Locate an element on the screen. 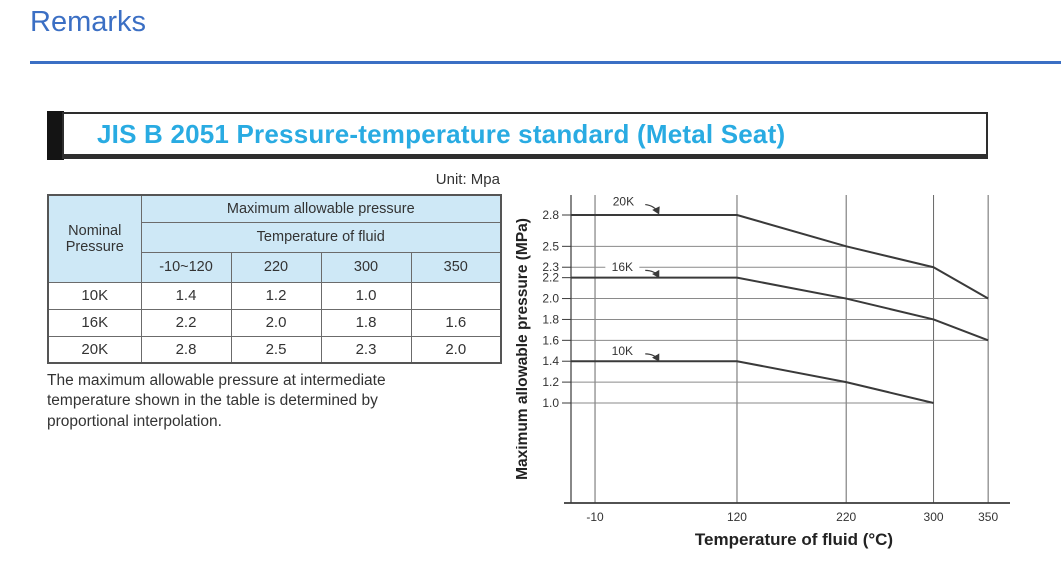  pressure-value: 2.8 is located at coordinates (186, 349).